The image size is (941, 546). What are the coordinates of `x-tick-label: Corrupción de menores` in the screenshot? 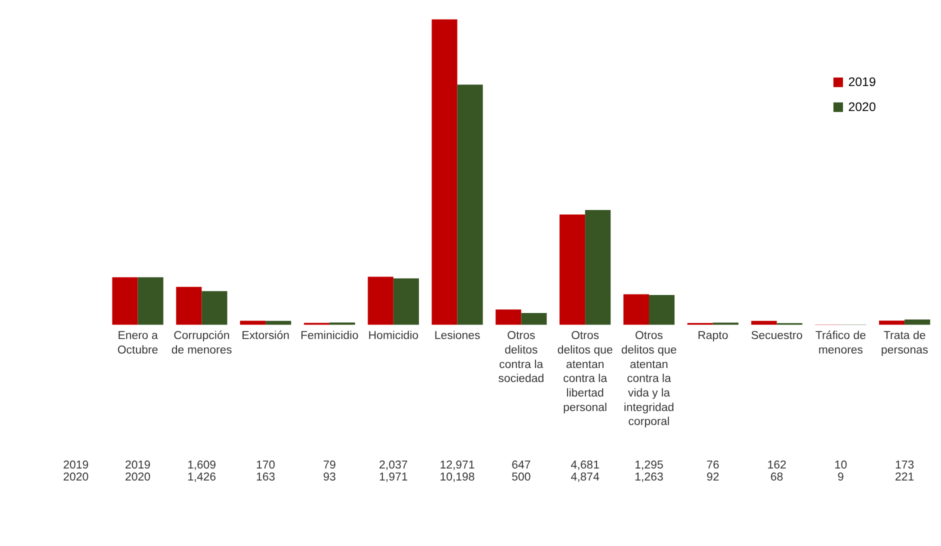 It's located at (201, 343).